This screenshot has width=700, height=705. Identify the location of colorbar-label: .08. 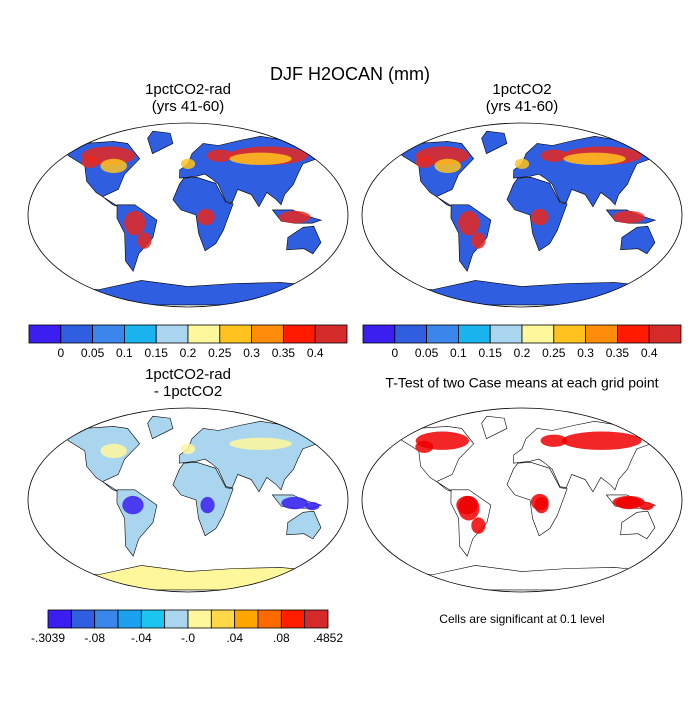
(281, 638).